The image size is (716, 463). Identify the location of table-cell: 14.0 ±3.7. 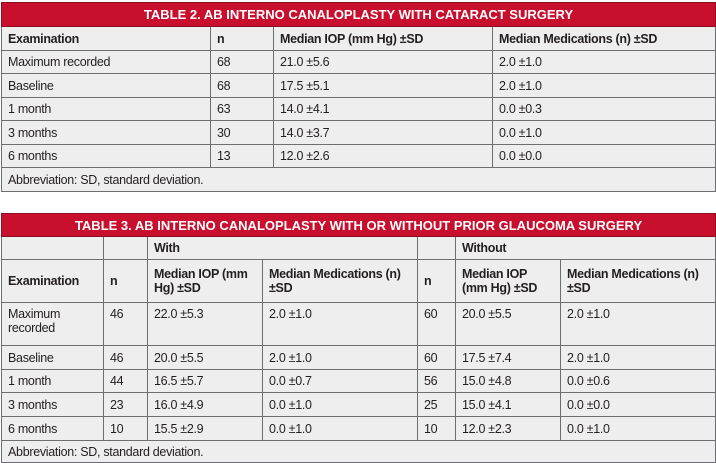
(383, 132).